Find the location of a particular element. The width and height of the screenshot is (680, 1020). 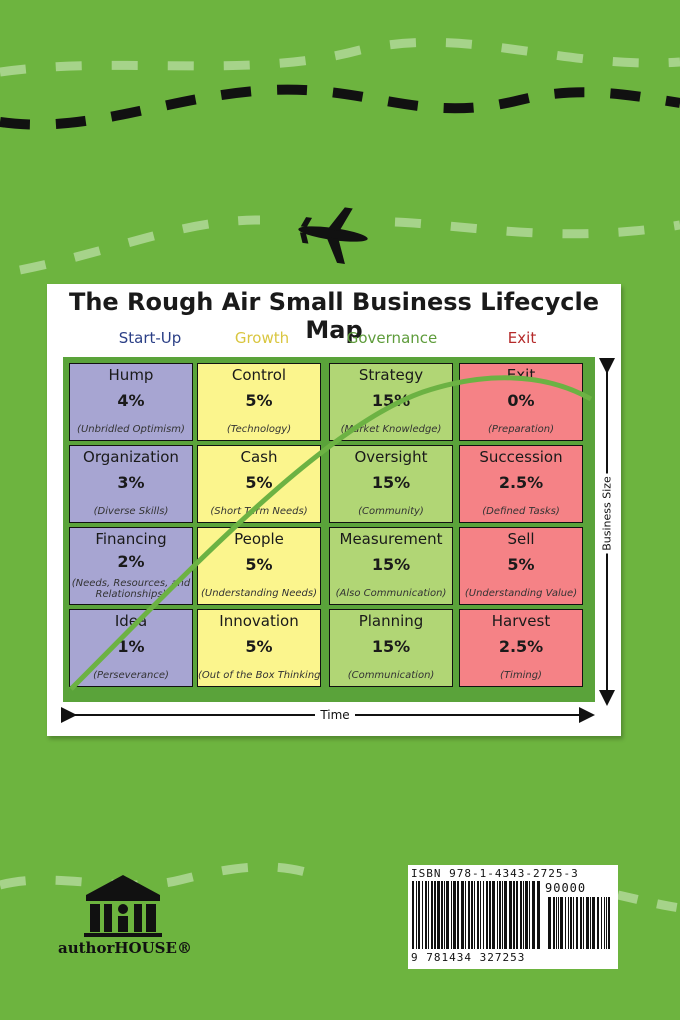

faint-flight-path-mid is located at coordinates (140, 245).